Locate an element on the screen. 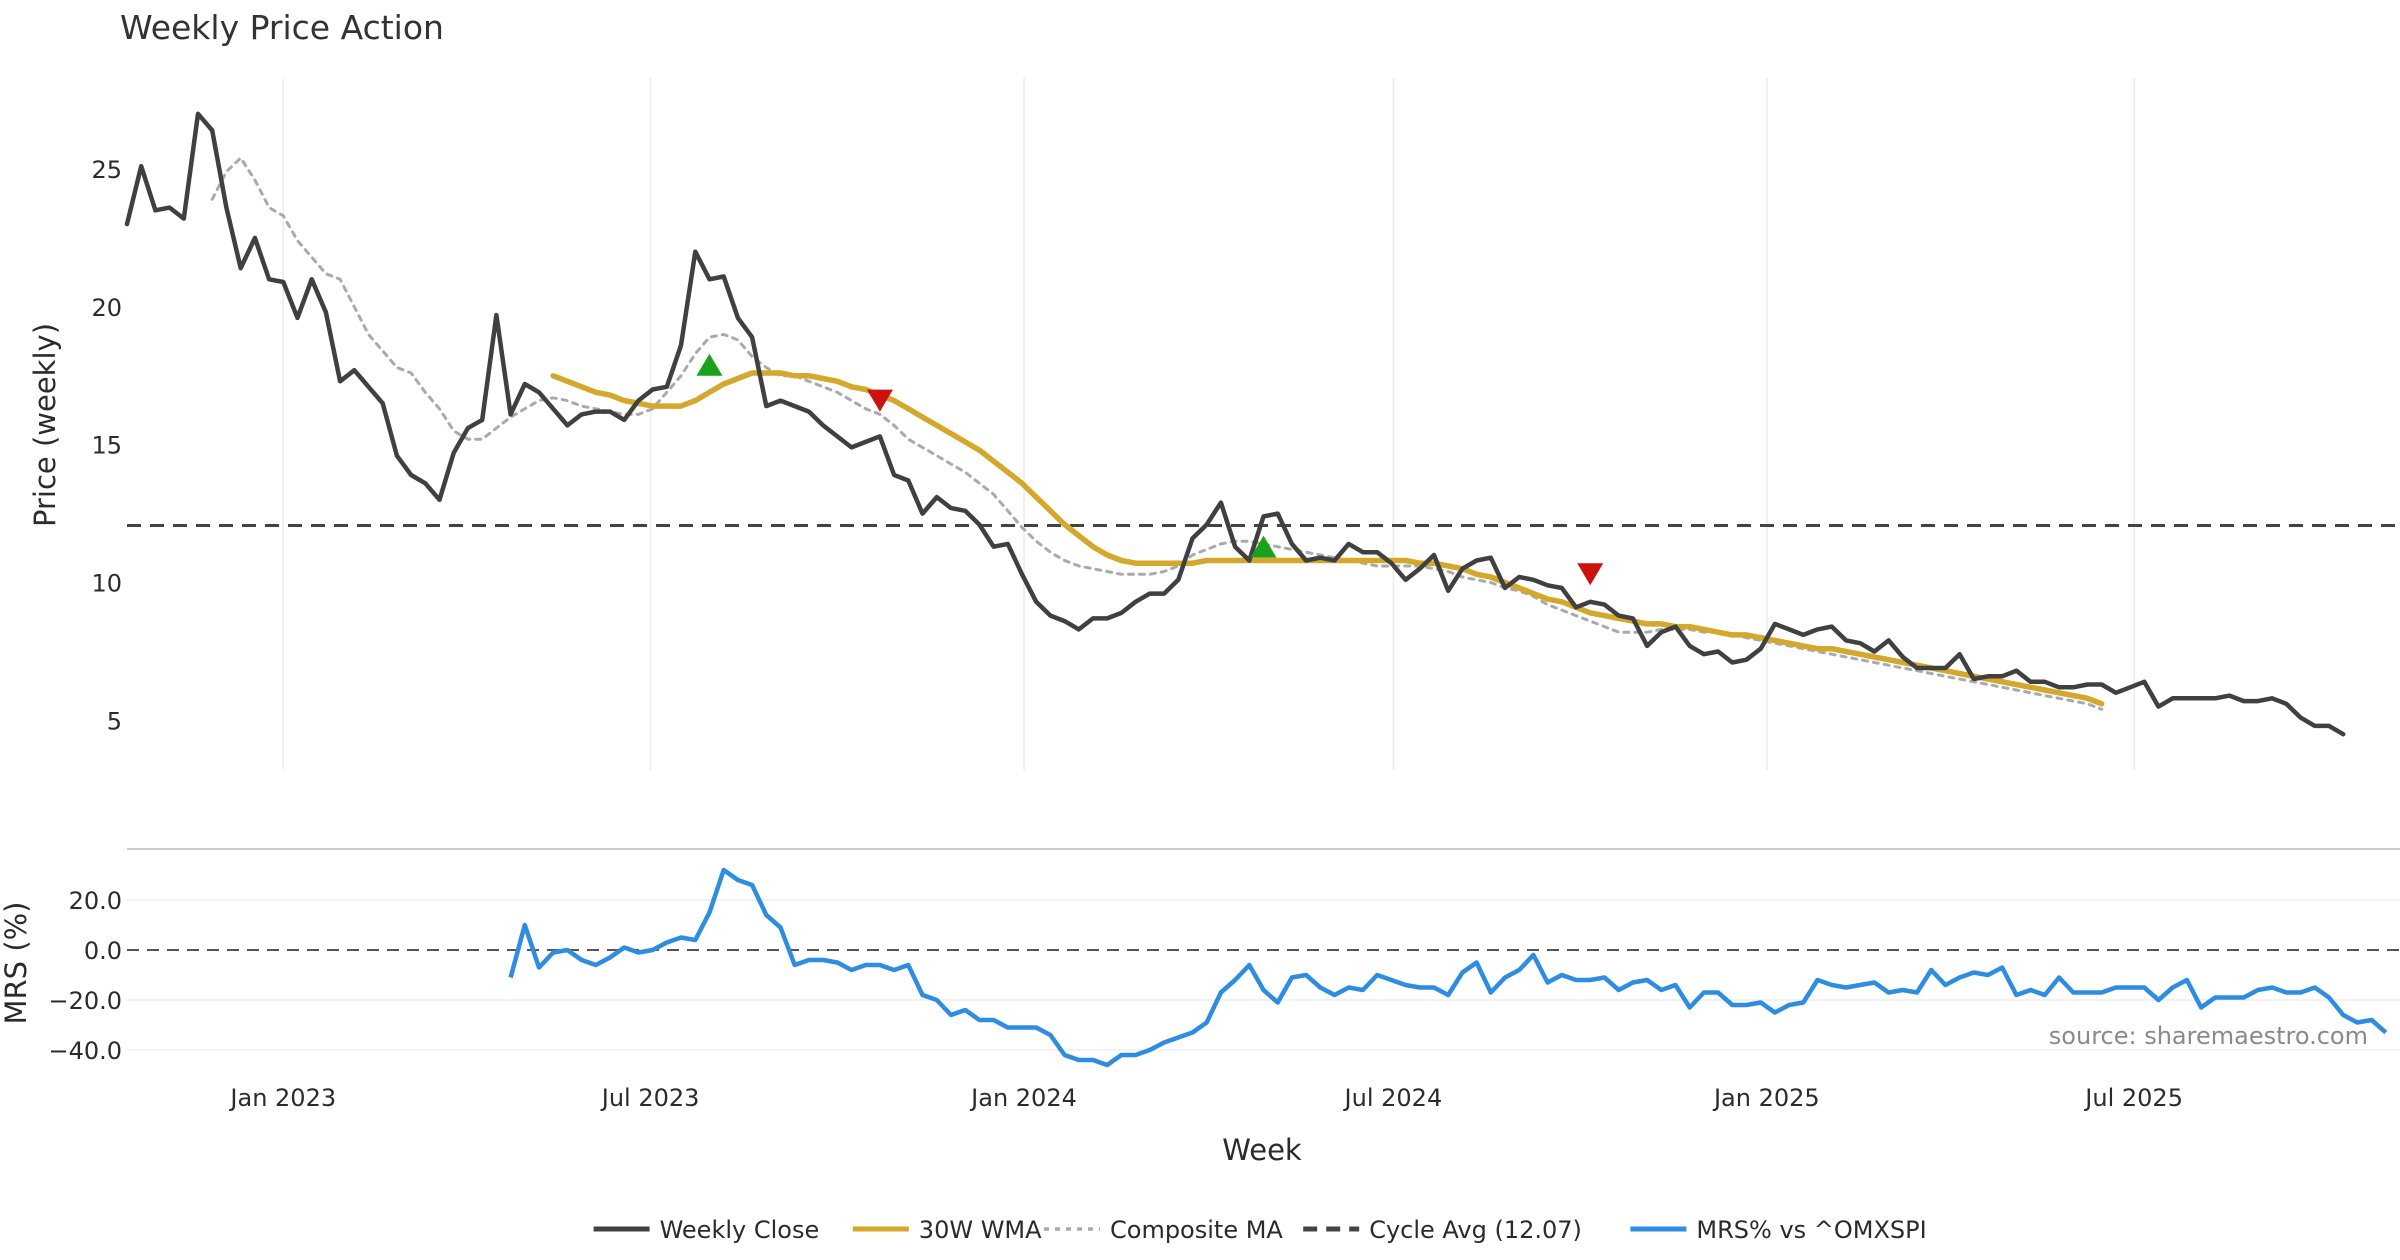  x-tick-label: Jul 2024 is located at coordinates (1393, 1098).